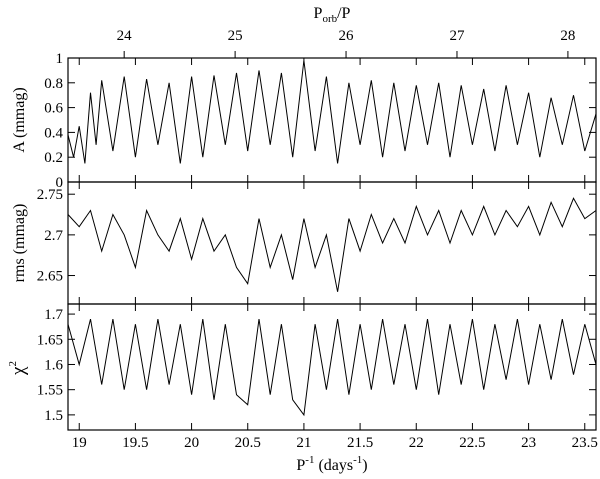 This screenshot has height=479, width=600. Describe the element at coordinates (53, 133) in the screenshot. I see `ytick-label: 0.4` at that location.